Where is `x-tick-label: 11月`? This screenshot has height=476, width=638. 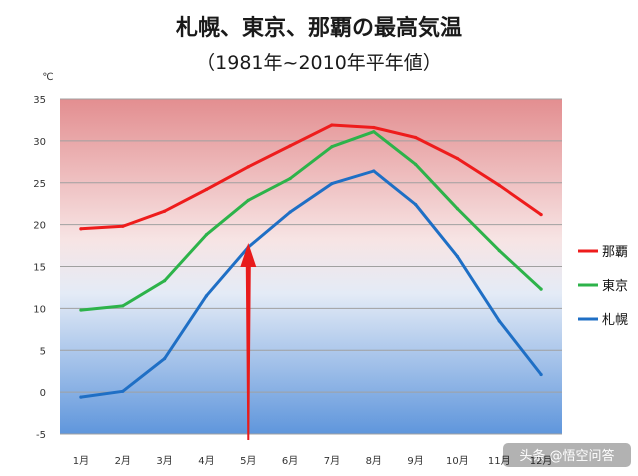 x-tick-label: 11月 is located at coordinates (499, 461).